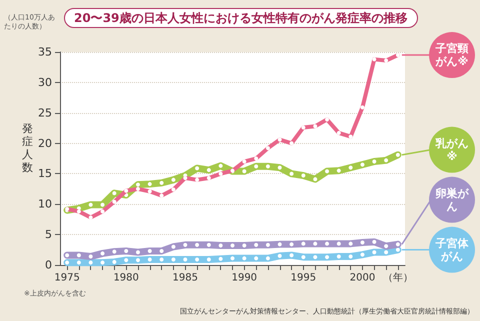  Describe the element at coordinates (452, 199) in the screenshot. I see `text: 卵巣がん` at that location.